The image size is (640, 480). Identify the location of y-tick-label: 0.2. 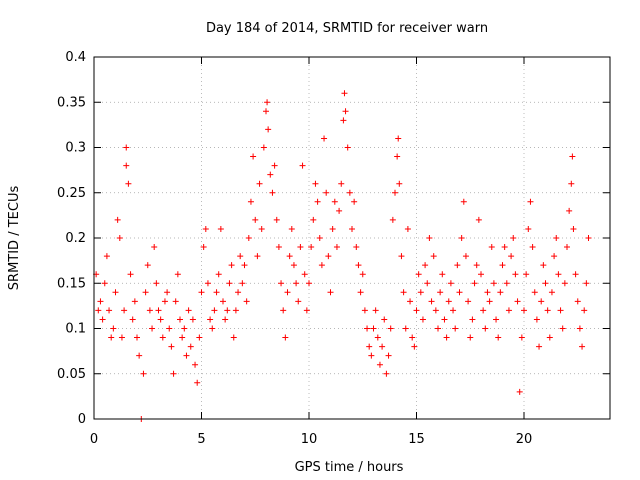
(75, 238).